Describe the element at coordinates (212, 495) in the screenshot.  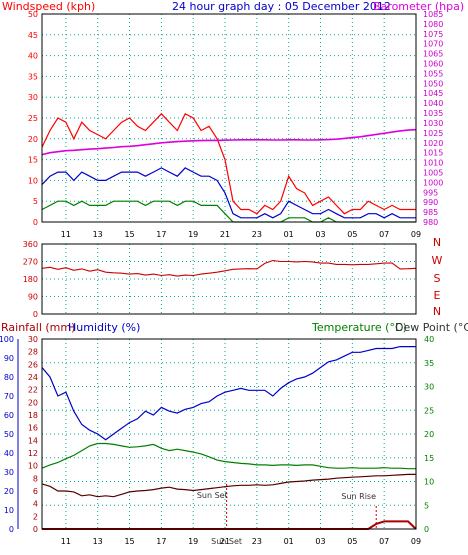
I see `sunset-label: Sun Set` at that location.